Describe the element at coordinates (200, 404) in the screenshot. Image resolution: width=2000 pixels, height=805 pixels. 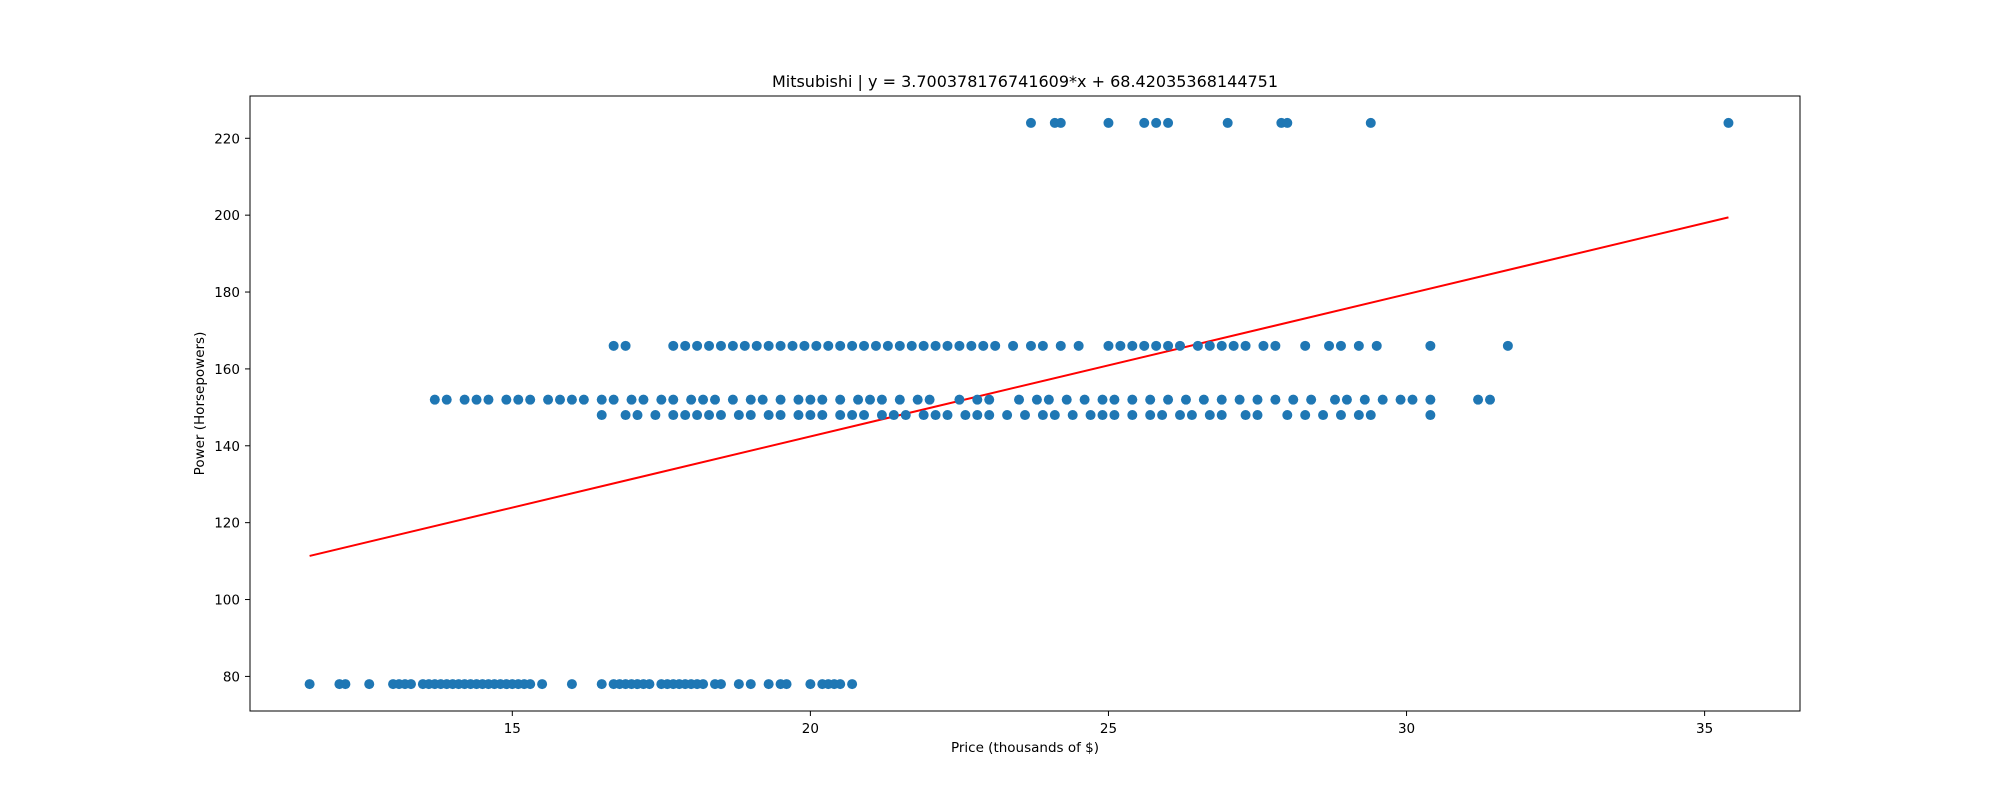
I see `y-axis-label: Power (Horsepowers)` at that location.